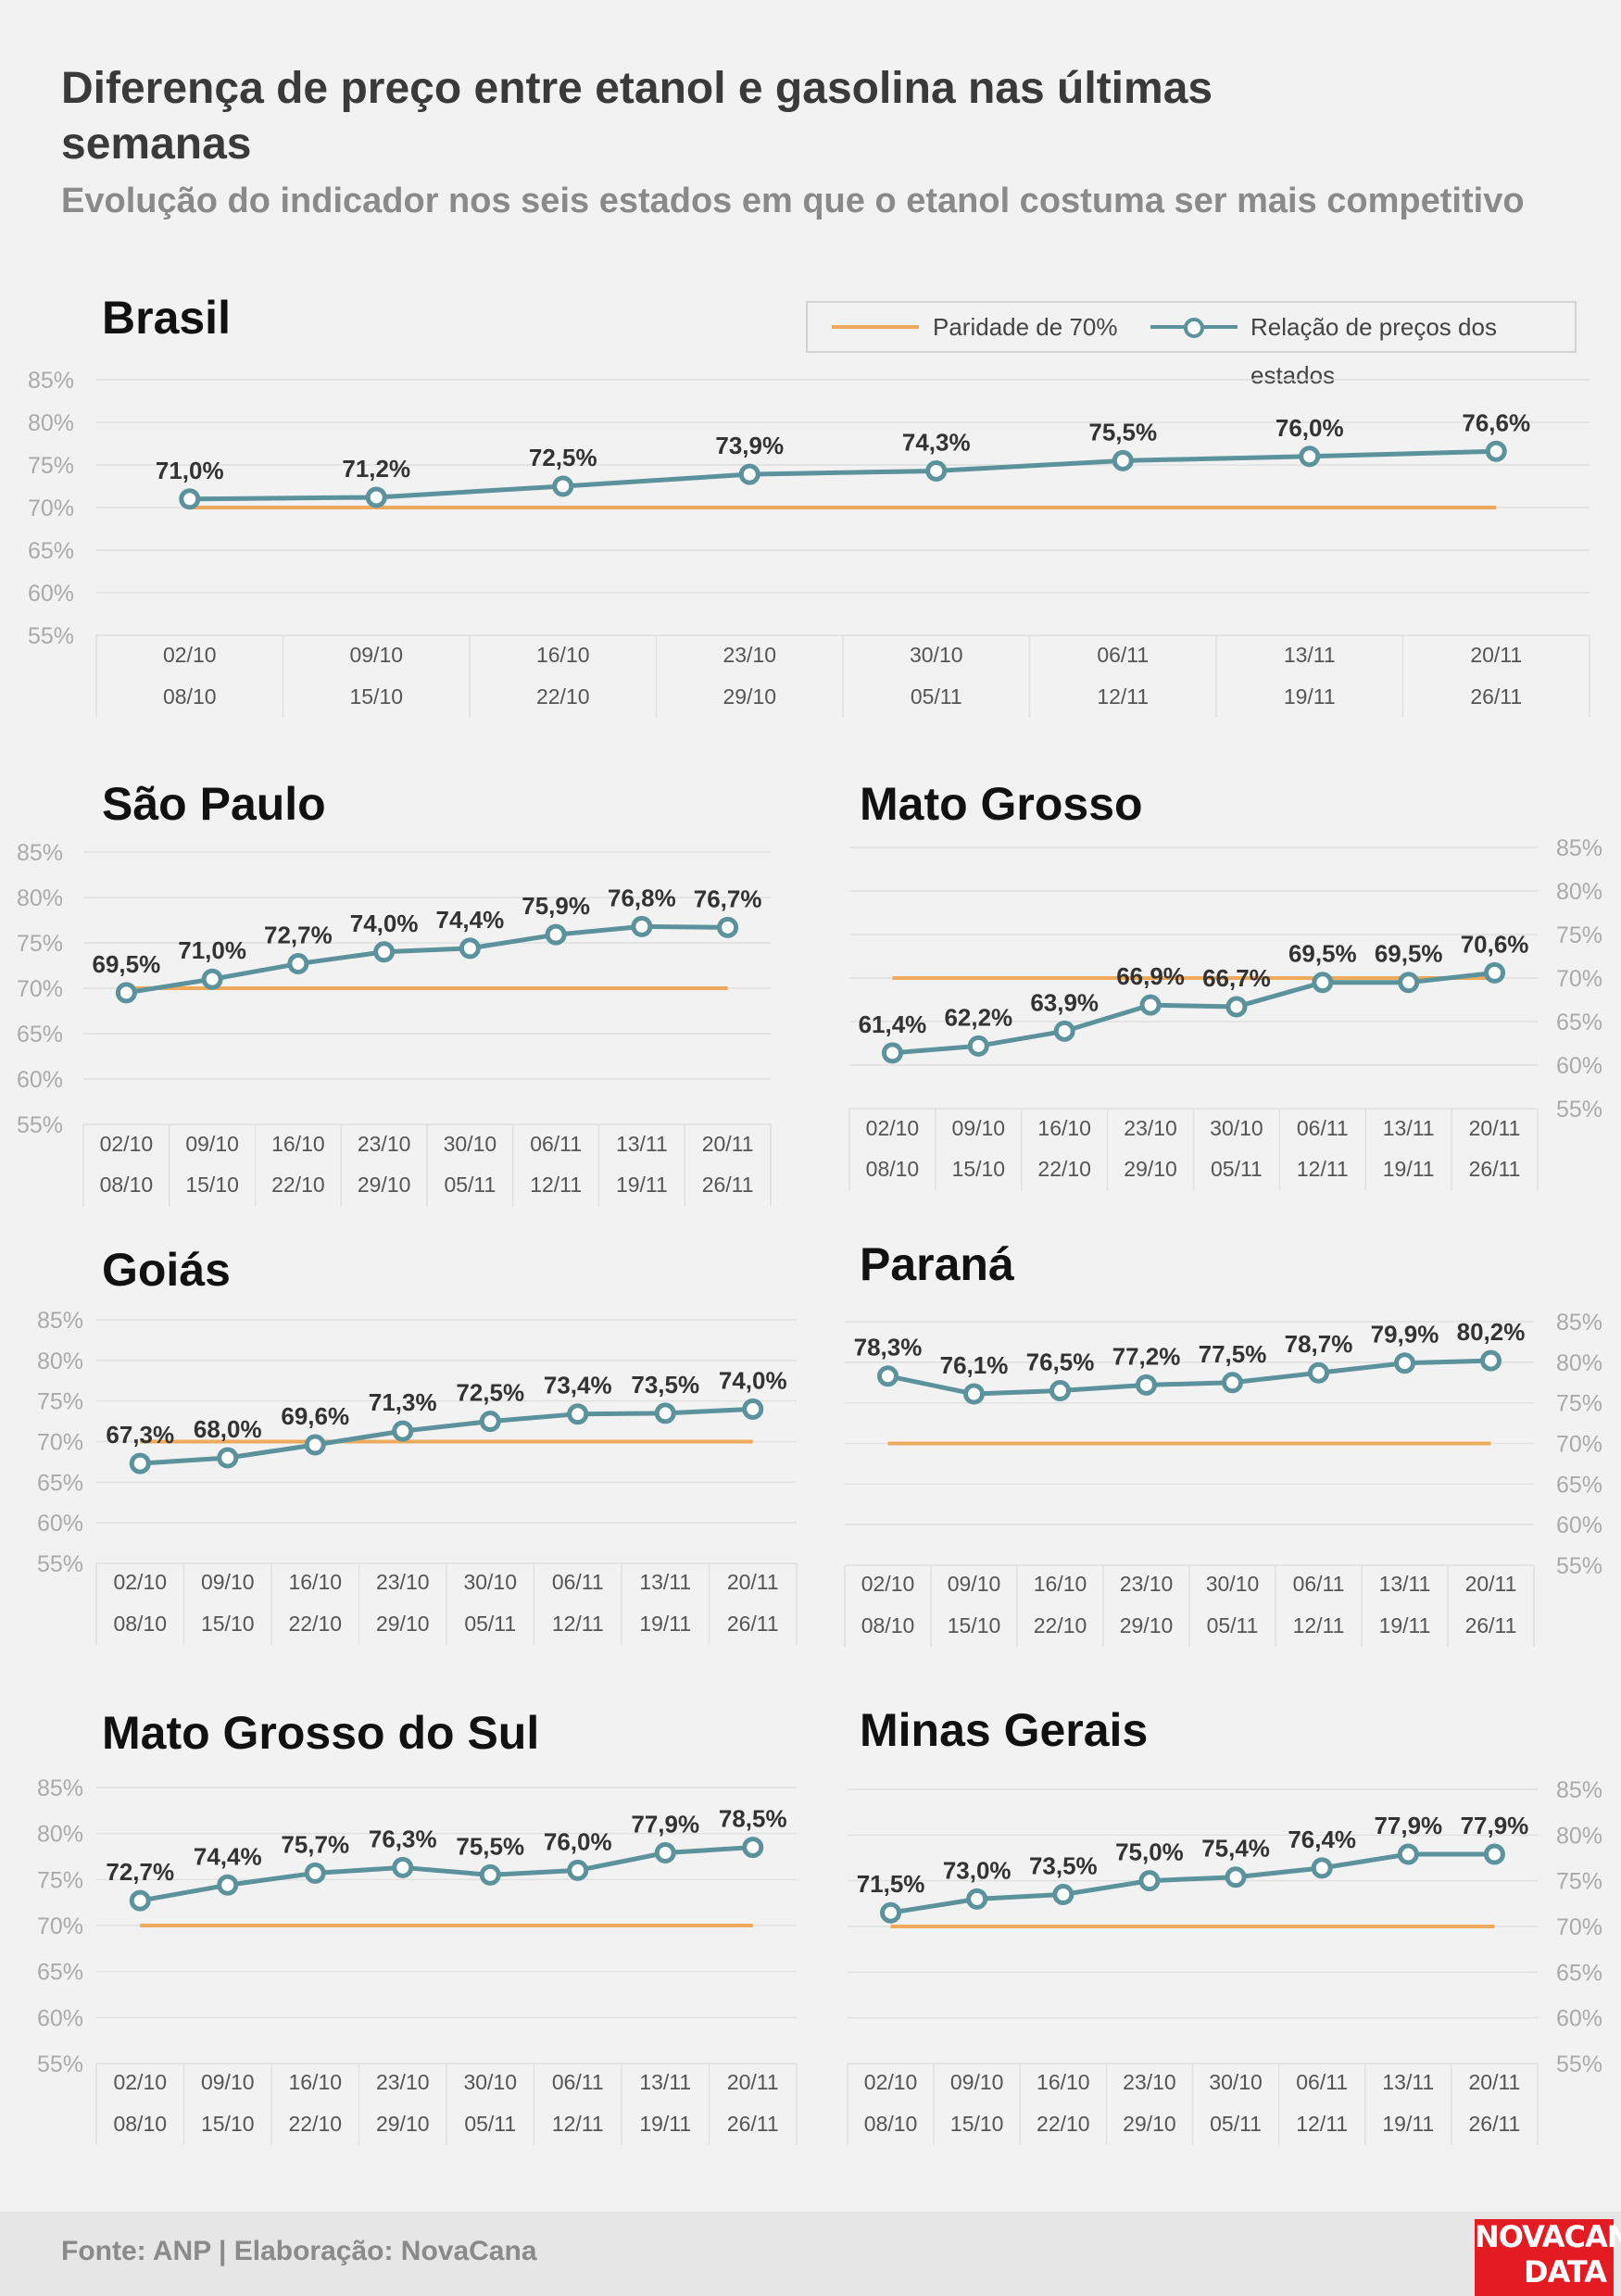  I want to click on data-label: 76,6%, so click(1496, 422).